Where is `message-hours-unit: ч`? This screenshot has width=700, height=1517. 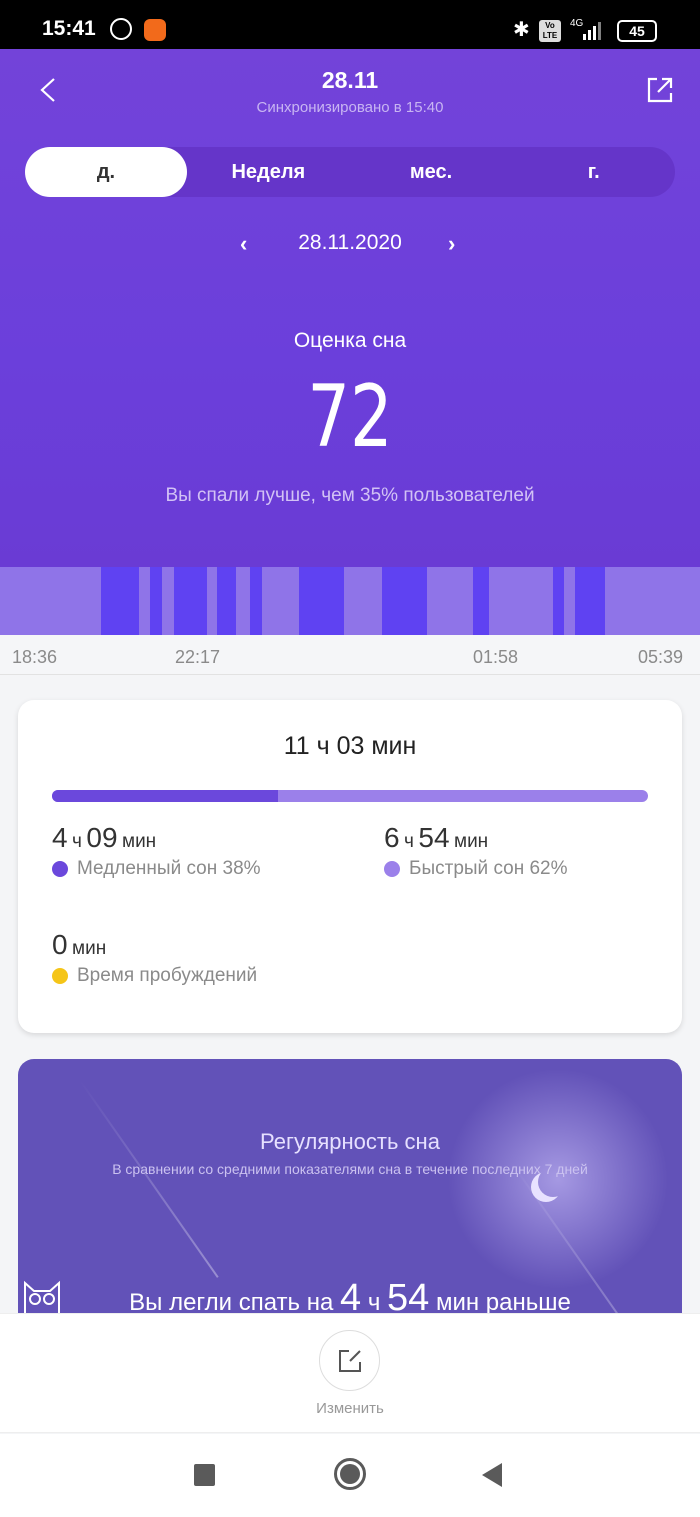 message-hours-unit: ч is located at coordinates (374, 1302).